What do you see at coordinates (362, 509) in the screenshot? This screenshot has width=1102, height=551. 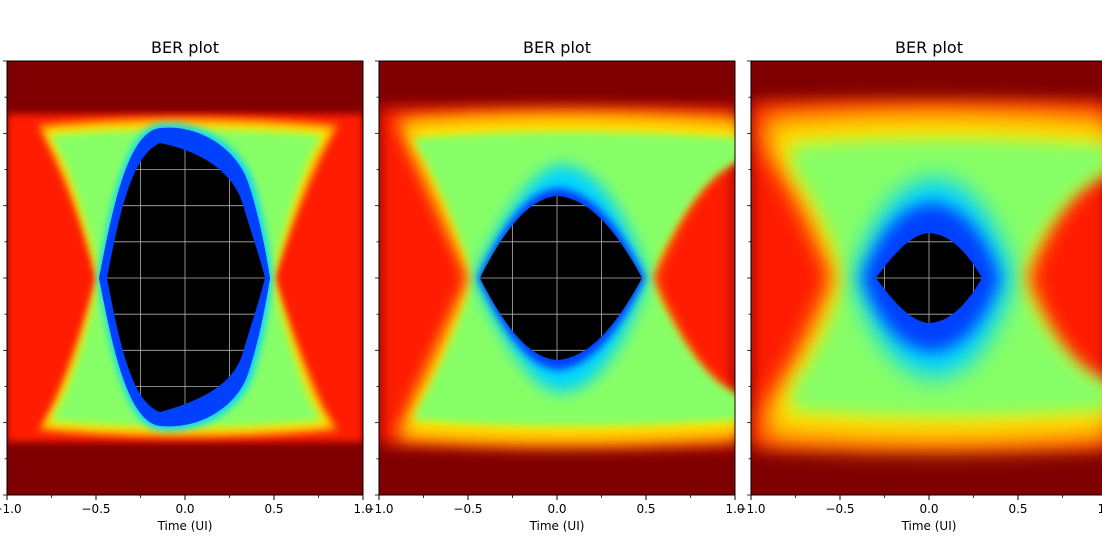 I see `panel-1-xtick-label-4: 1.0` at bounding box center [362, 509].